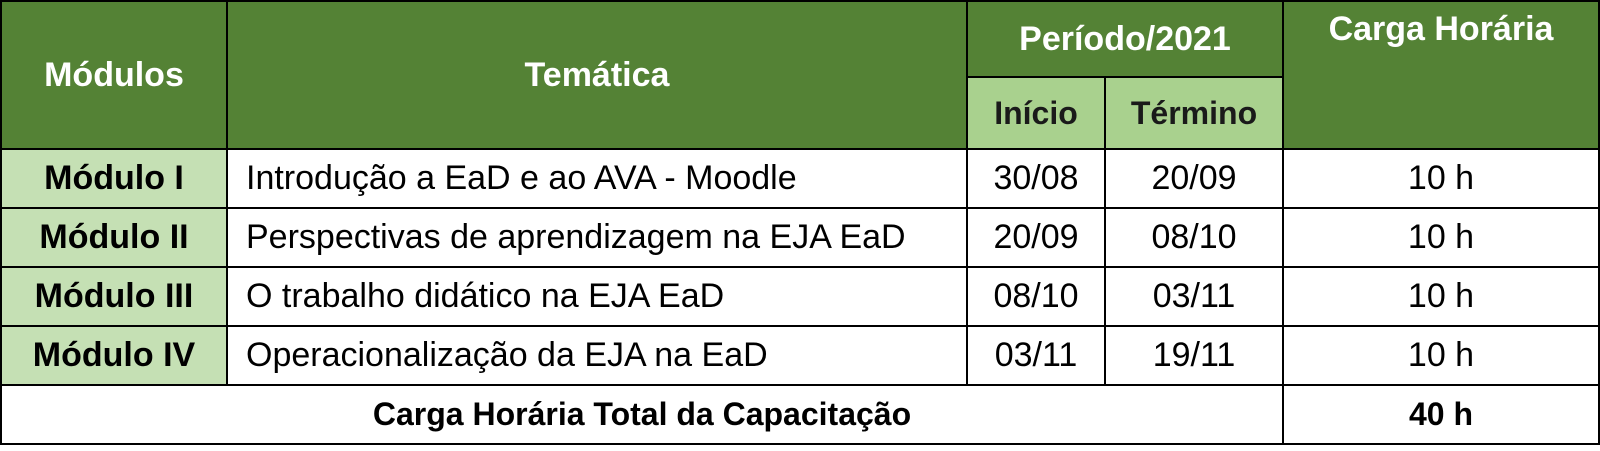 The width and height of the screenshot is (1600, 451). What do you see at coordinates (642, 414) in the screenshot?
I see `total-workload-label: Carga Horária Total da Capacitação` at bounding box center [642, 414].